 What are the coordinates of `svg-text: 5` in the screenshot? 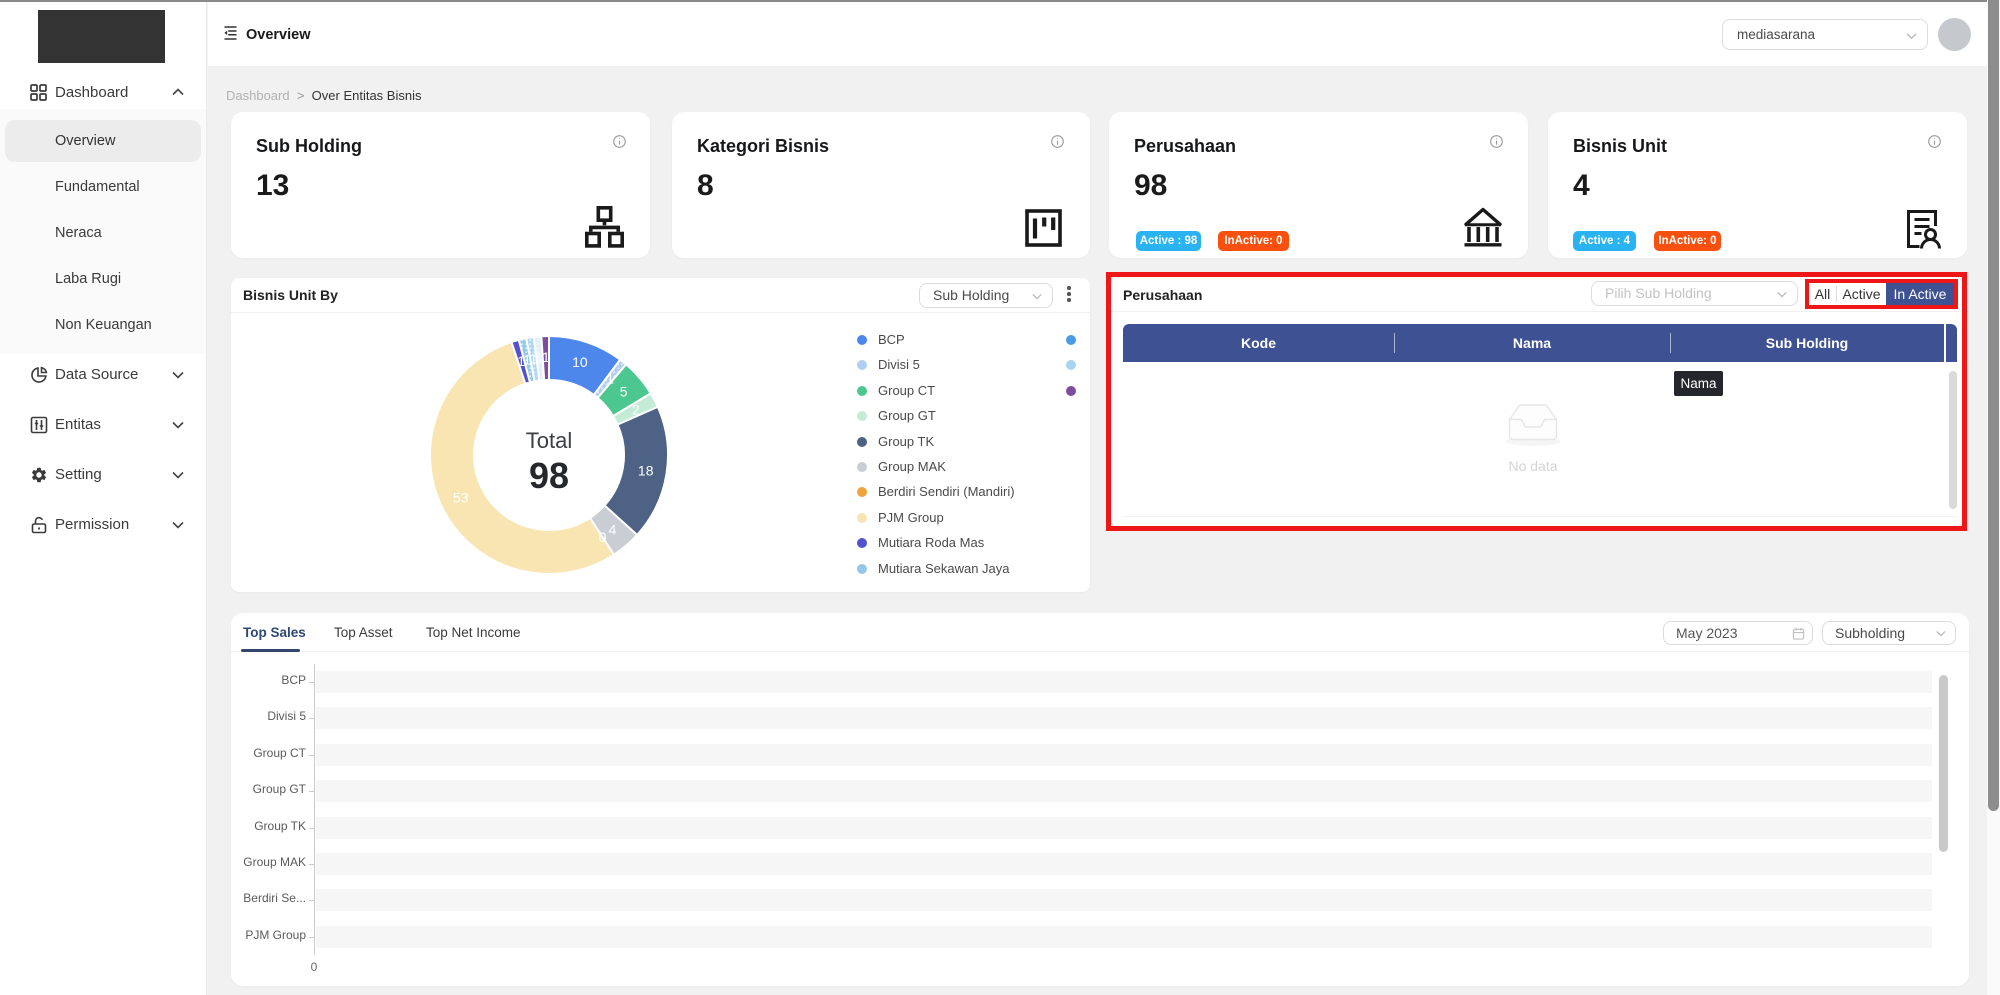 It's located at (624, 392).